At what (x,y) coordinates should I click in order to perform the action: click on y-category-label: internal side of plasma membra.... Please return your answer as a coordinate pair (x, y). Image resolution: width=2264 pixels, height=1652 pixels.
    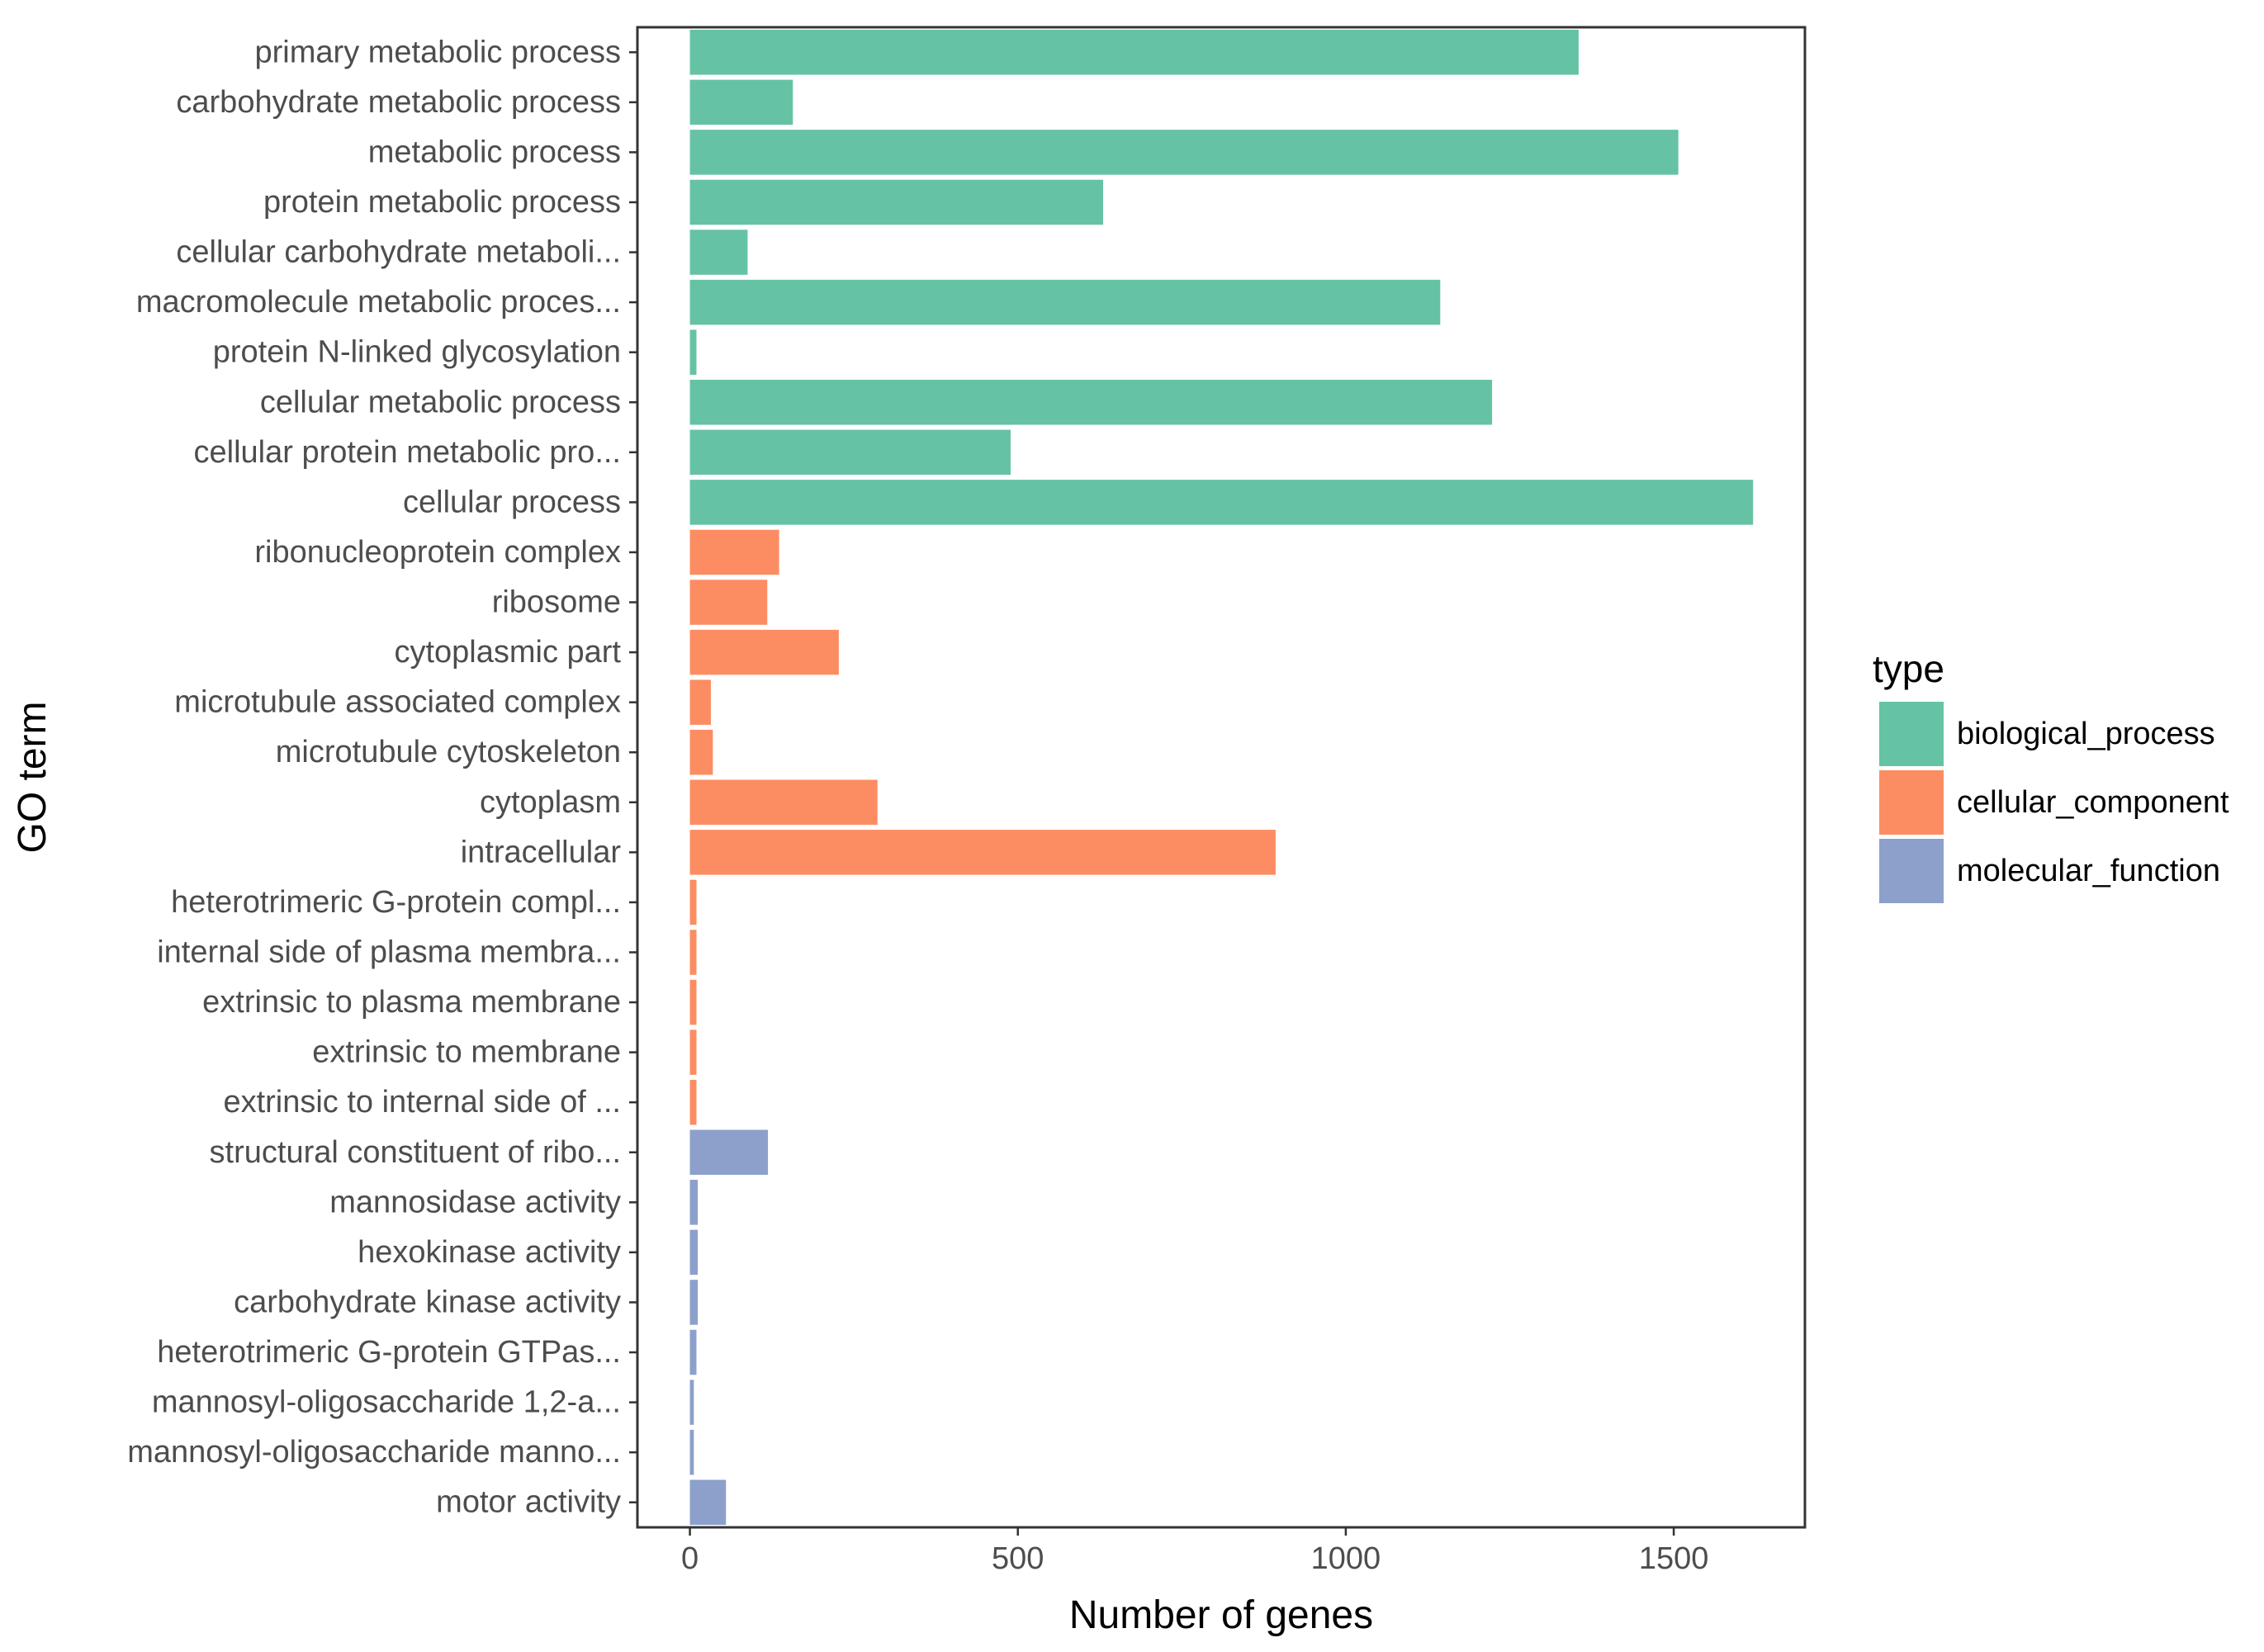
    Looking at the image, I should click on (389, 952).